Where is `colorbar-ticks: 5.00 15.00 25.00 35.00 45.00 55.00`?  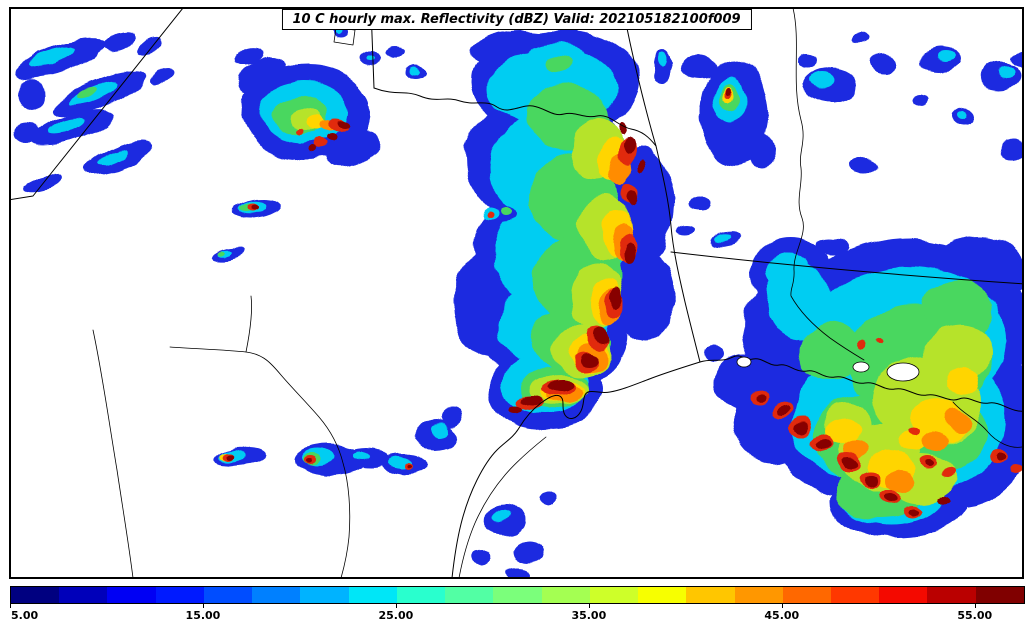
colorbar-ticks: 5.00 15.00 25.00 35.00 45.00 55.00 is located at coordinates (516, 616).